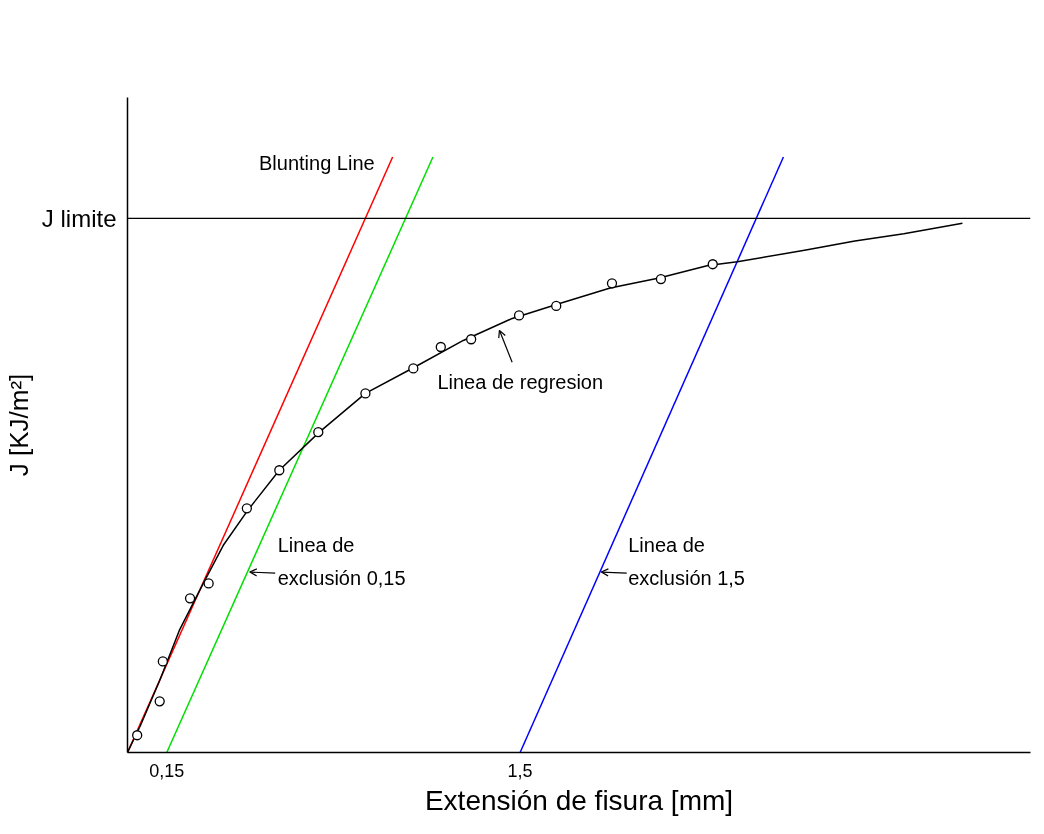 Image resolution: width=1044 pixels, height=834 pixels. Describe the element at coordinates (341, 561) in the screenshot. I see `annotation: Linea de exclusión 0,15` at that location.